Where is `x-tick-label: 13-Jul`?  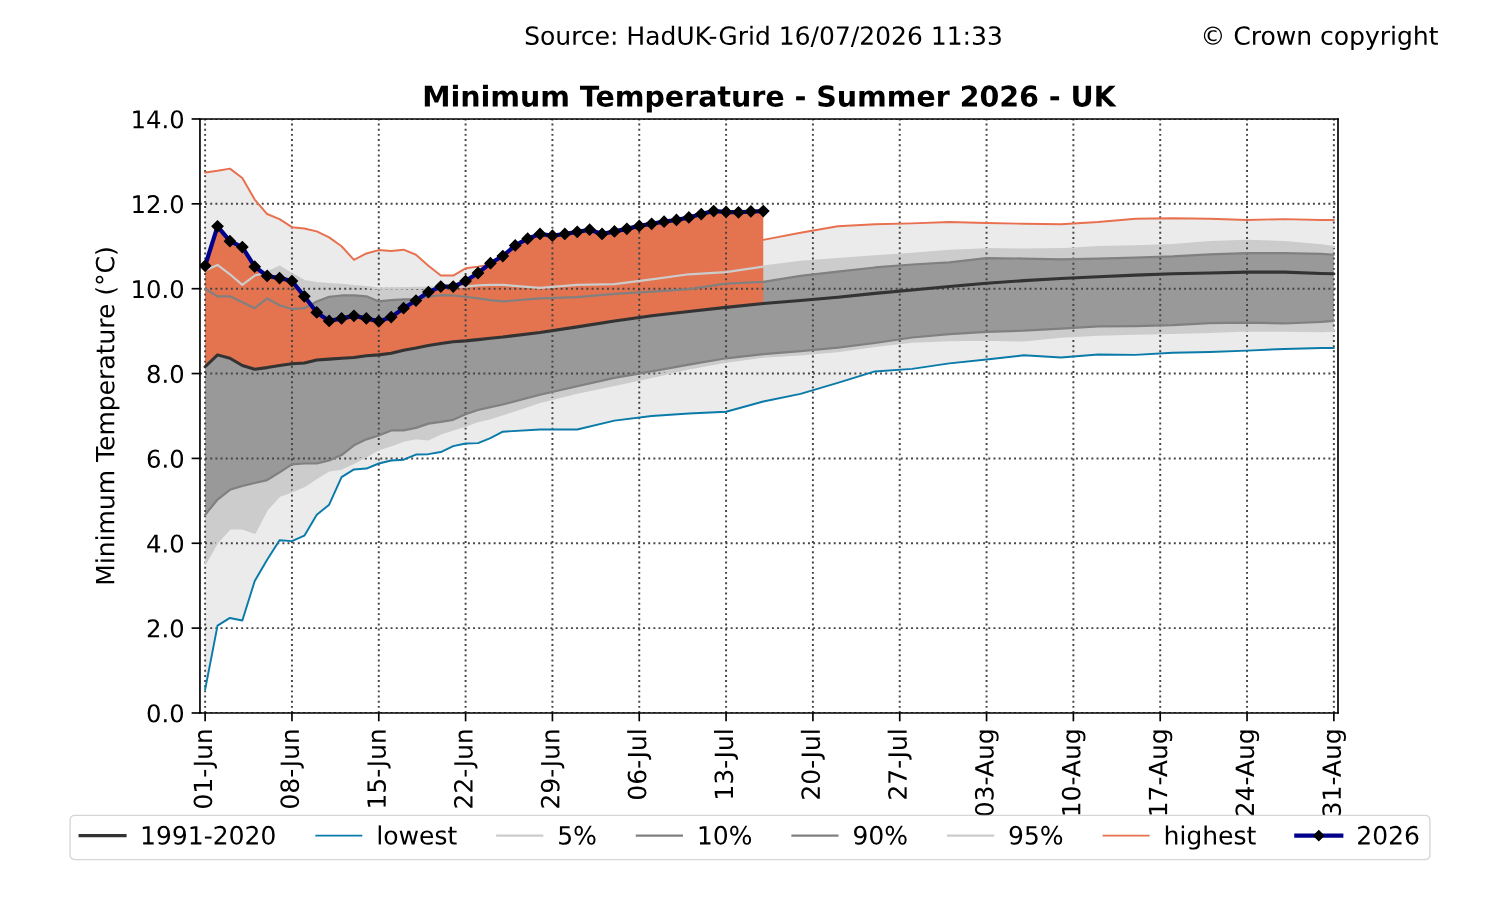 x-tick-label: 13-Jul is located at coordinates (725, 764).